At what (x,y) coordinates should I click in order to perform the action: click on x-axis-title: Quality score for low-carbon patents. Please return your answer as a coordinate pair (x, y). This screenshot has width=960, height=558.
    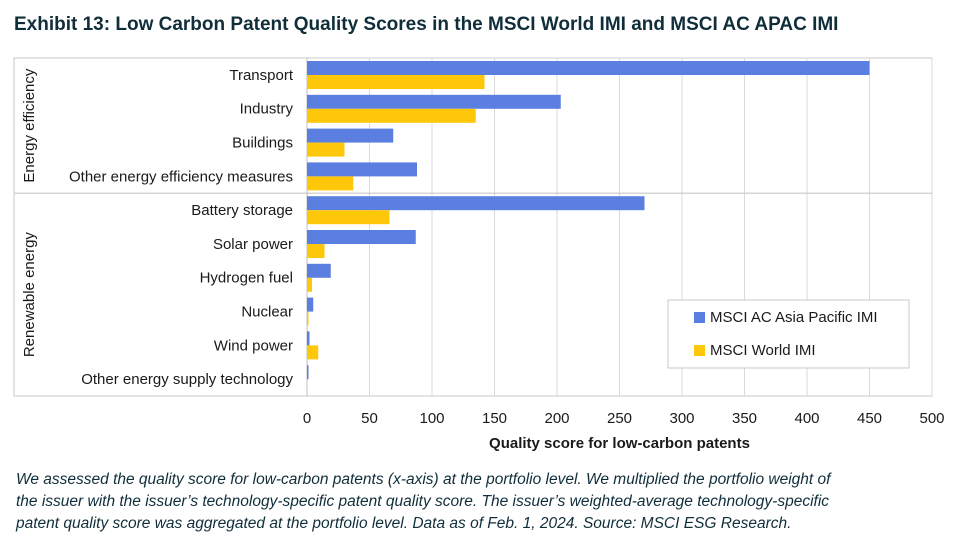
    Looking at the image, I should click on (619, 443).